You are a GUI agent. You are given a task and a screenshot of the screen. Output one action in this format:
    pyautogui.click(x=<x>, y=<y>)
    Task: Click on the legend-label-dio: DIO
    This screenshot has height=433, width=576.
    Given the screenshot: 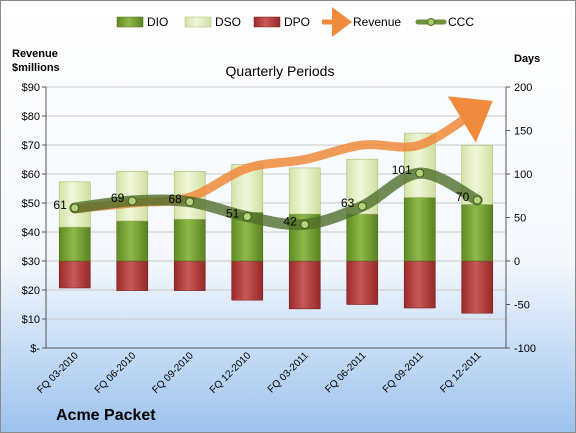 What is the action you would take?
    pyautogui.click(x=157, y=22)
    